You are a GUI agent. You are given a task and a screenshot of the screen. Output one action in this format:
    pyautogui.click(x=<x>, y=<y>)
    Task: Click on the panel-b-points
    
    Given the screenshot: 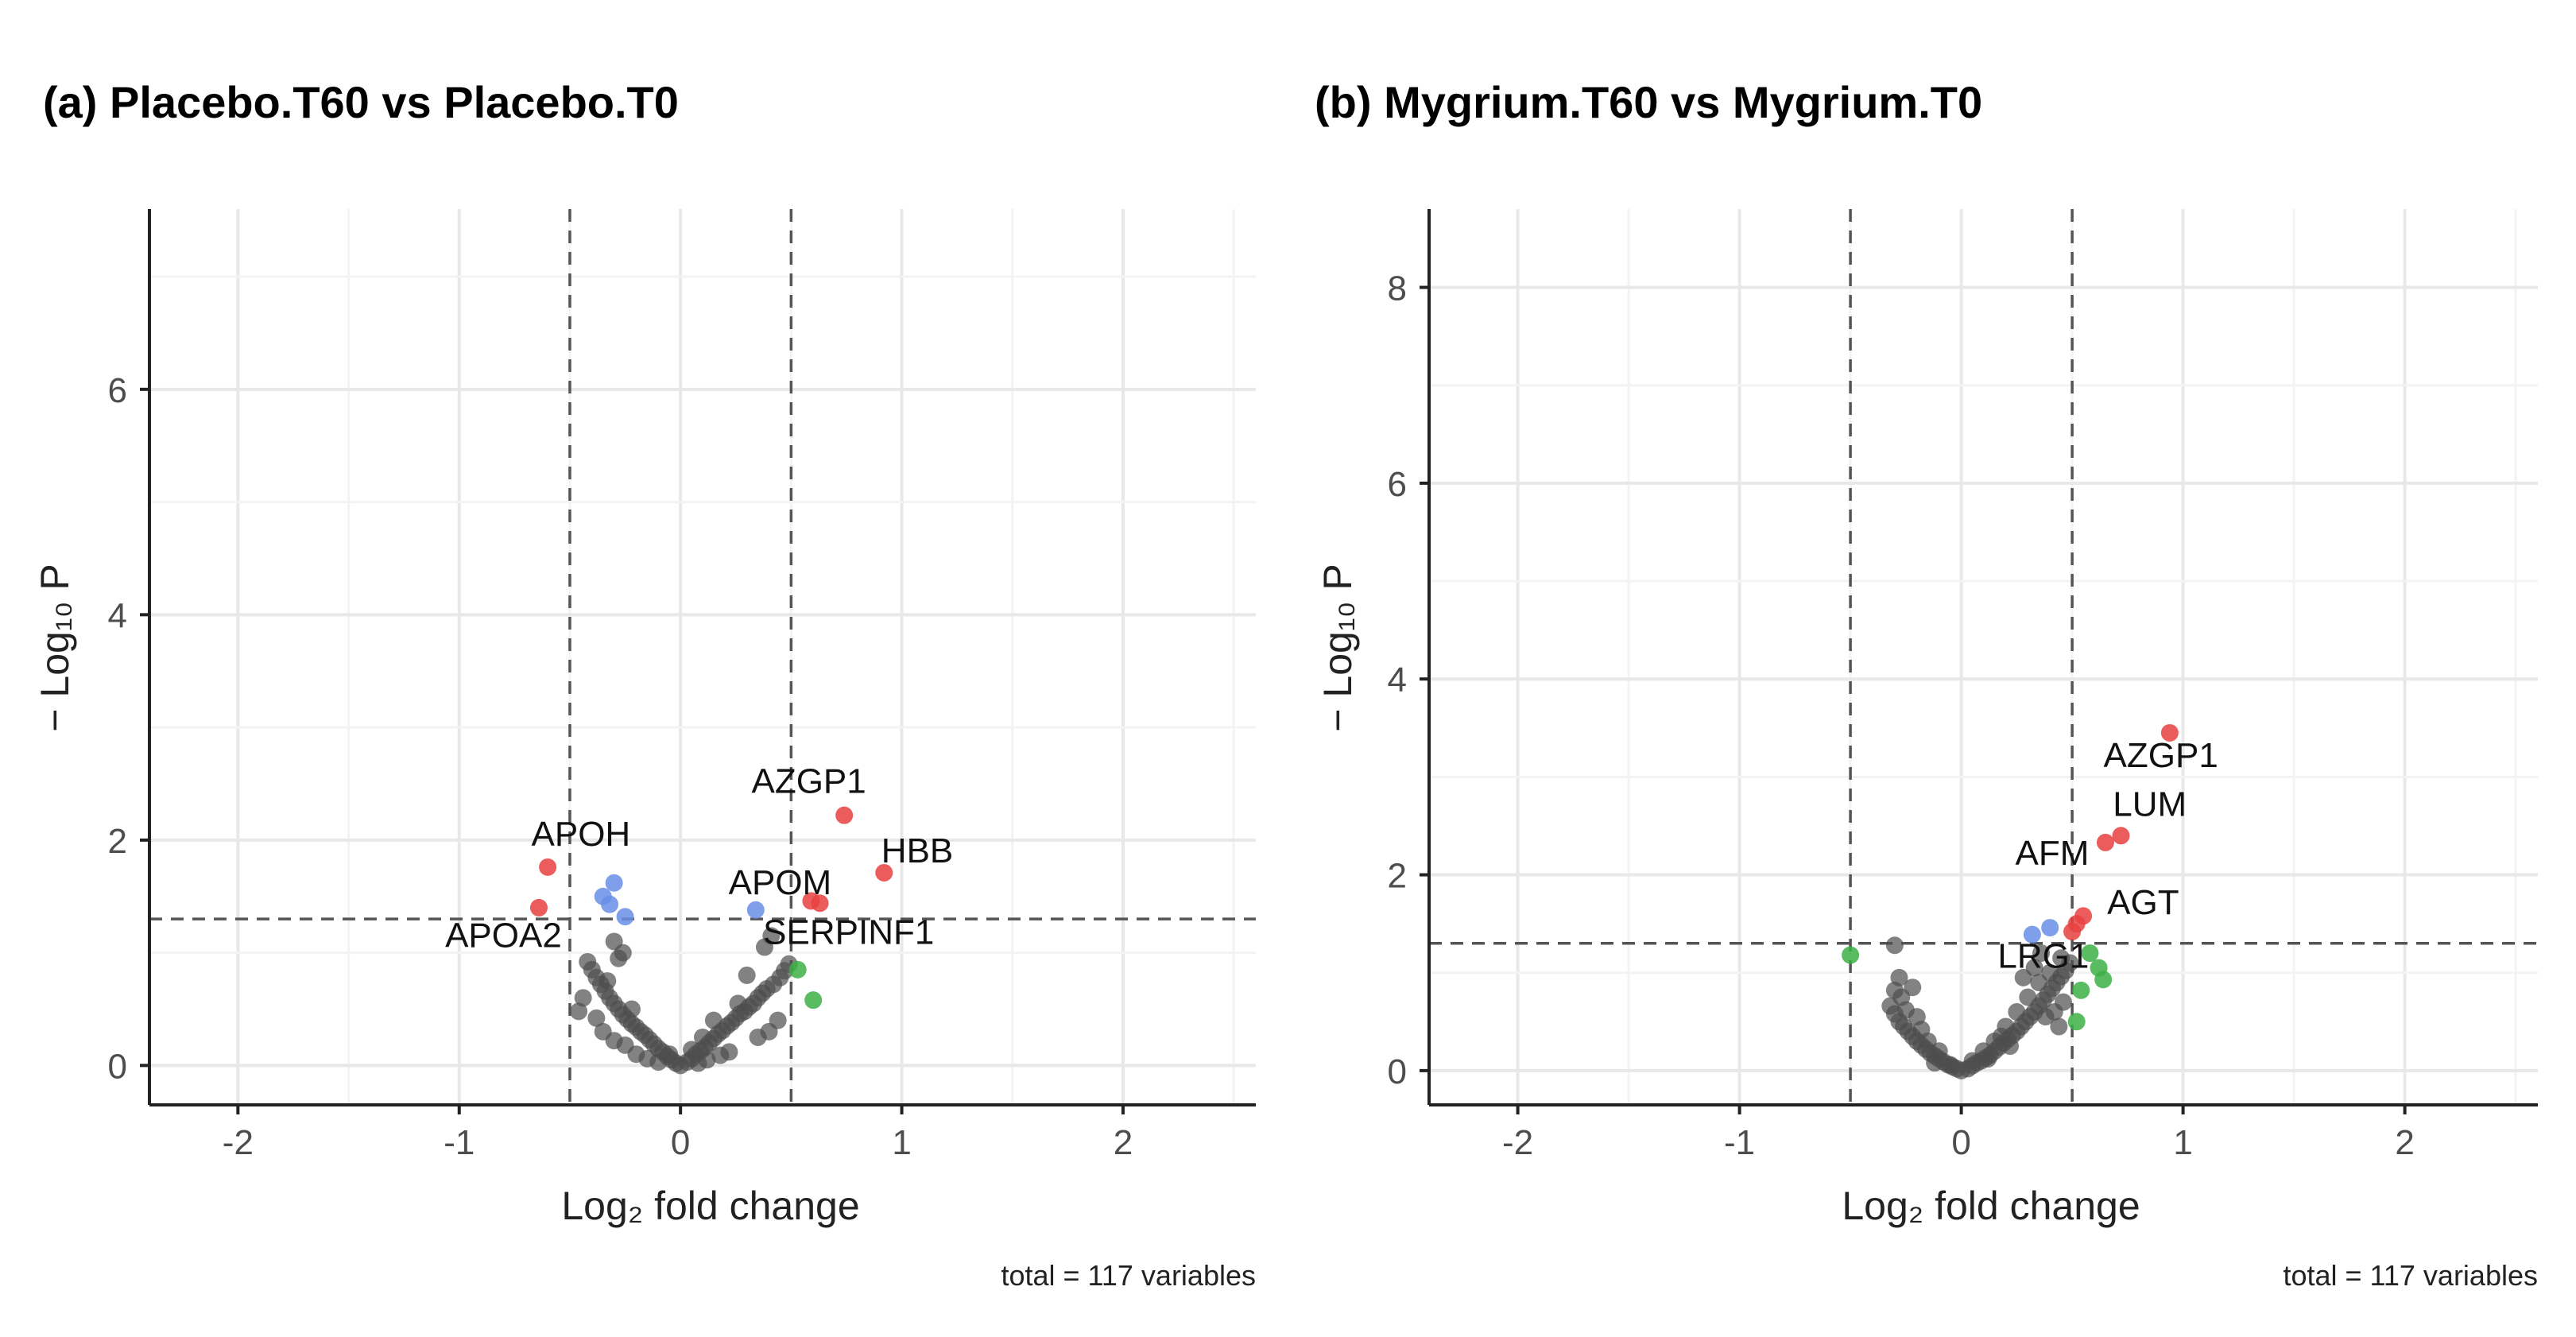 What is the action you would take?
    pyautogui.click(x=2010, y=901)
    